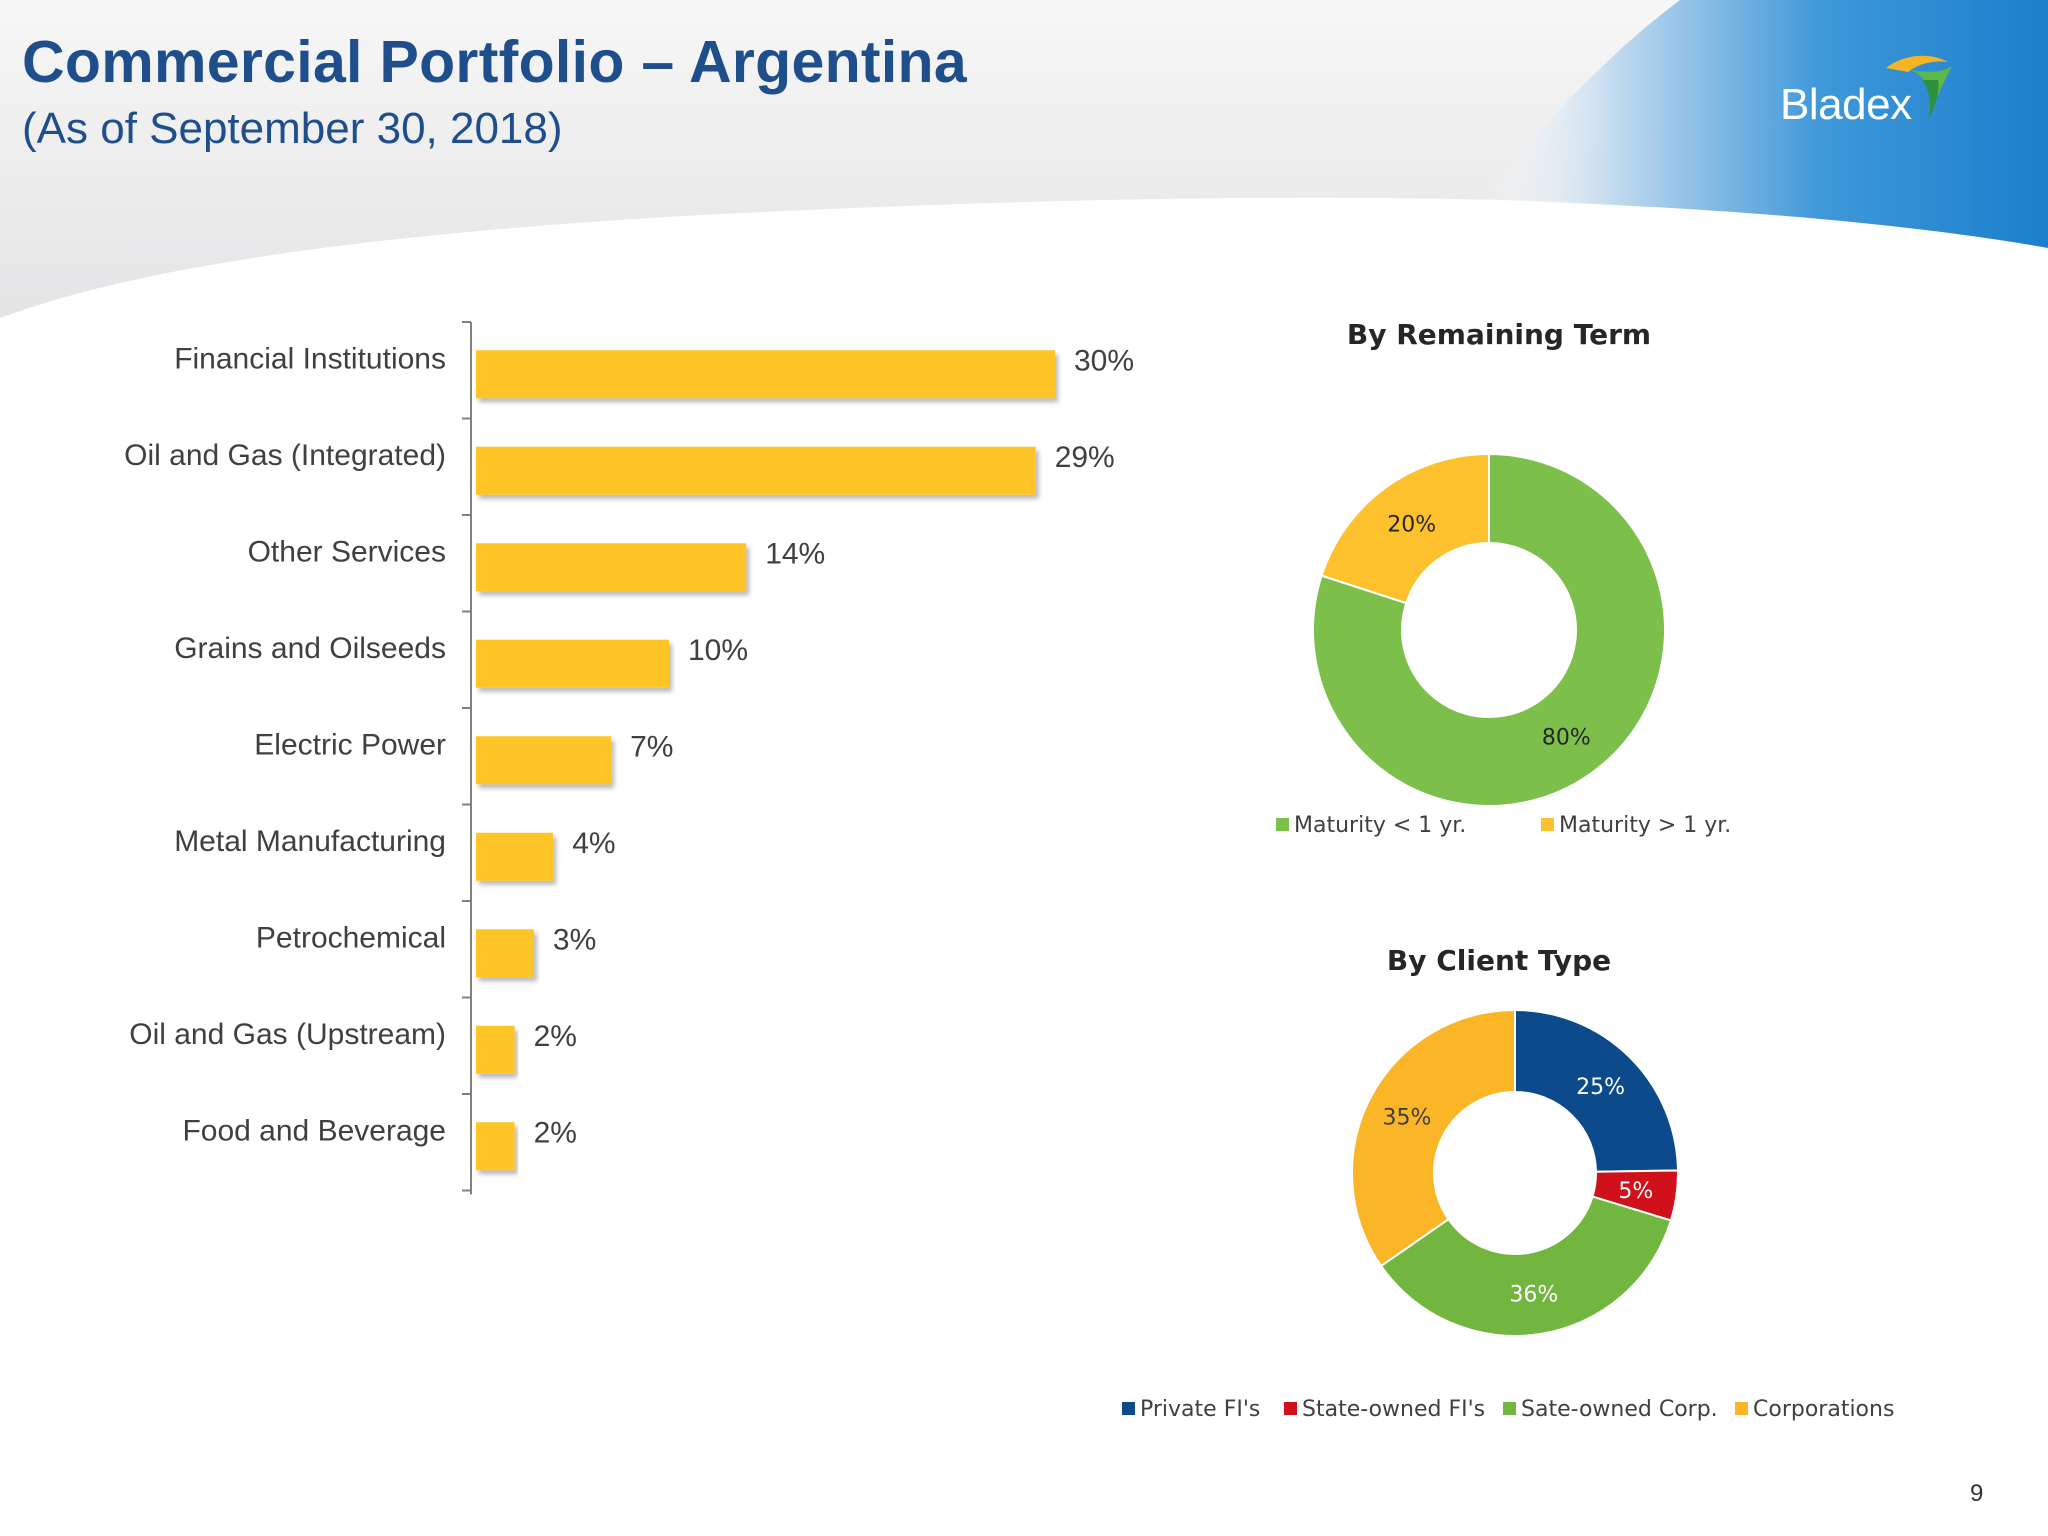 The height and width of the screenshot is (1536, 2048). I want to click on slice-label: 80%, so click(1566, 737).